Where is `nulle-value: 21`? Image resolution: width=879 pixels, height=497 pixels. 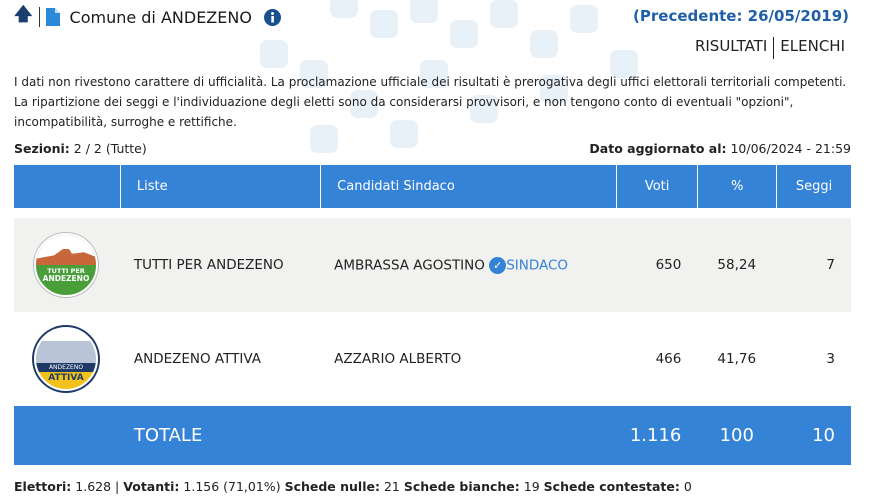
nulle-value: 21 is located at coordinates (391, 486).